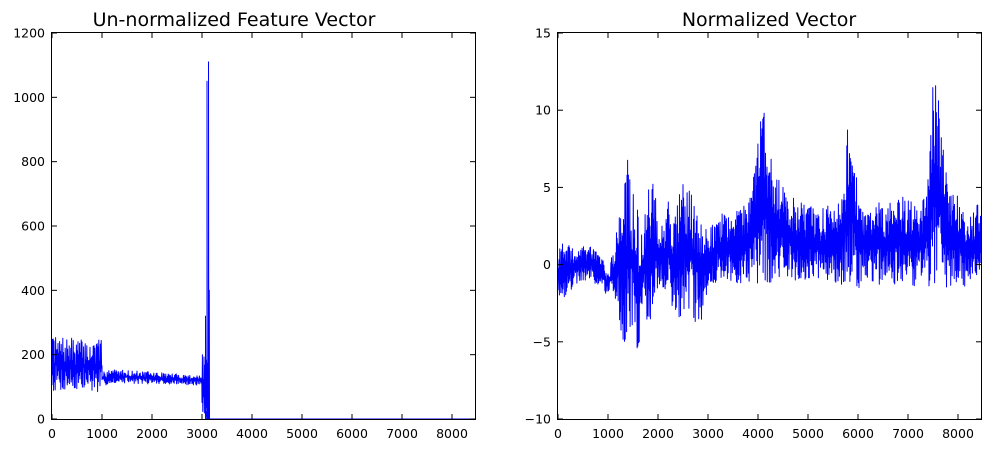 The image size is (991, 450). Describe the element at coordinates (402, 433) in the screenshot. I see `x-tick-label-unnormalized: 7000` at that location.